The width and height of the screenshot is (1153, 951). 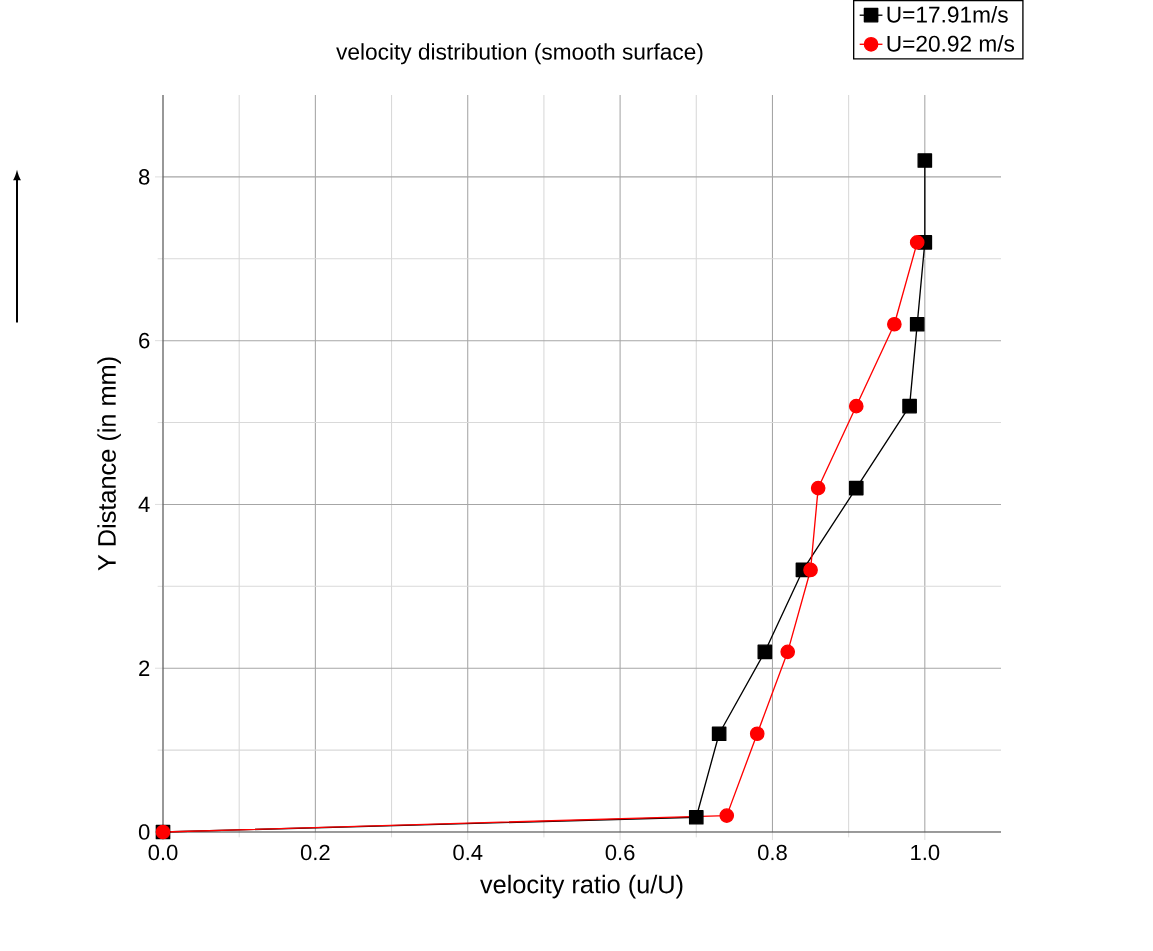 I want to click on y-tick-label: 8, so click(x=144, y=177).